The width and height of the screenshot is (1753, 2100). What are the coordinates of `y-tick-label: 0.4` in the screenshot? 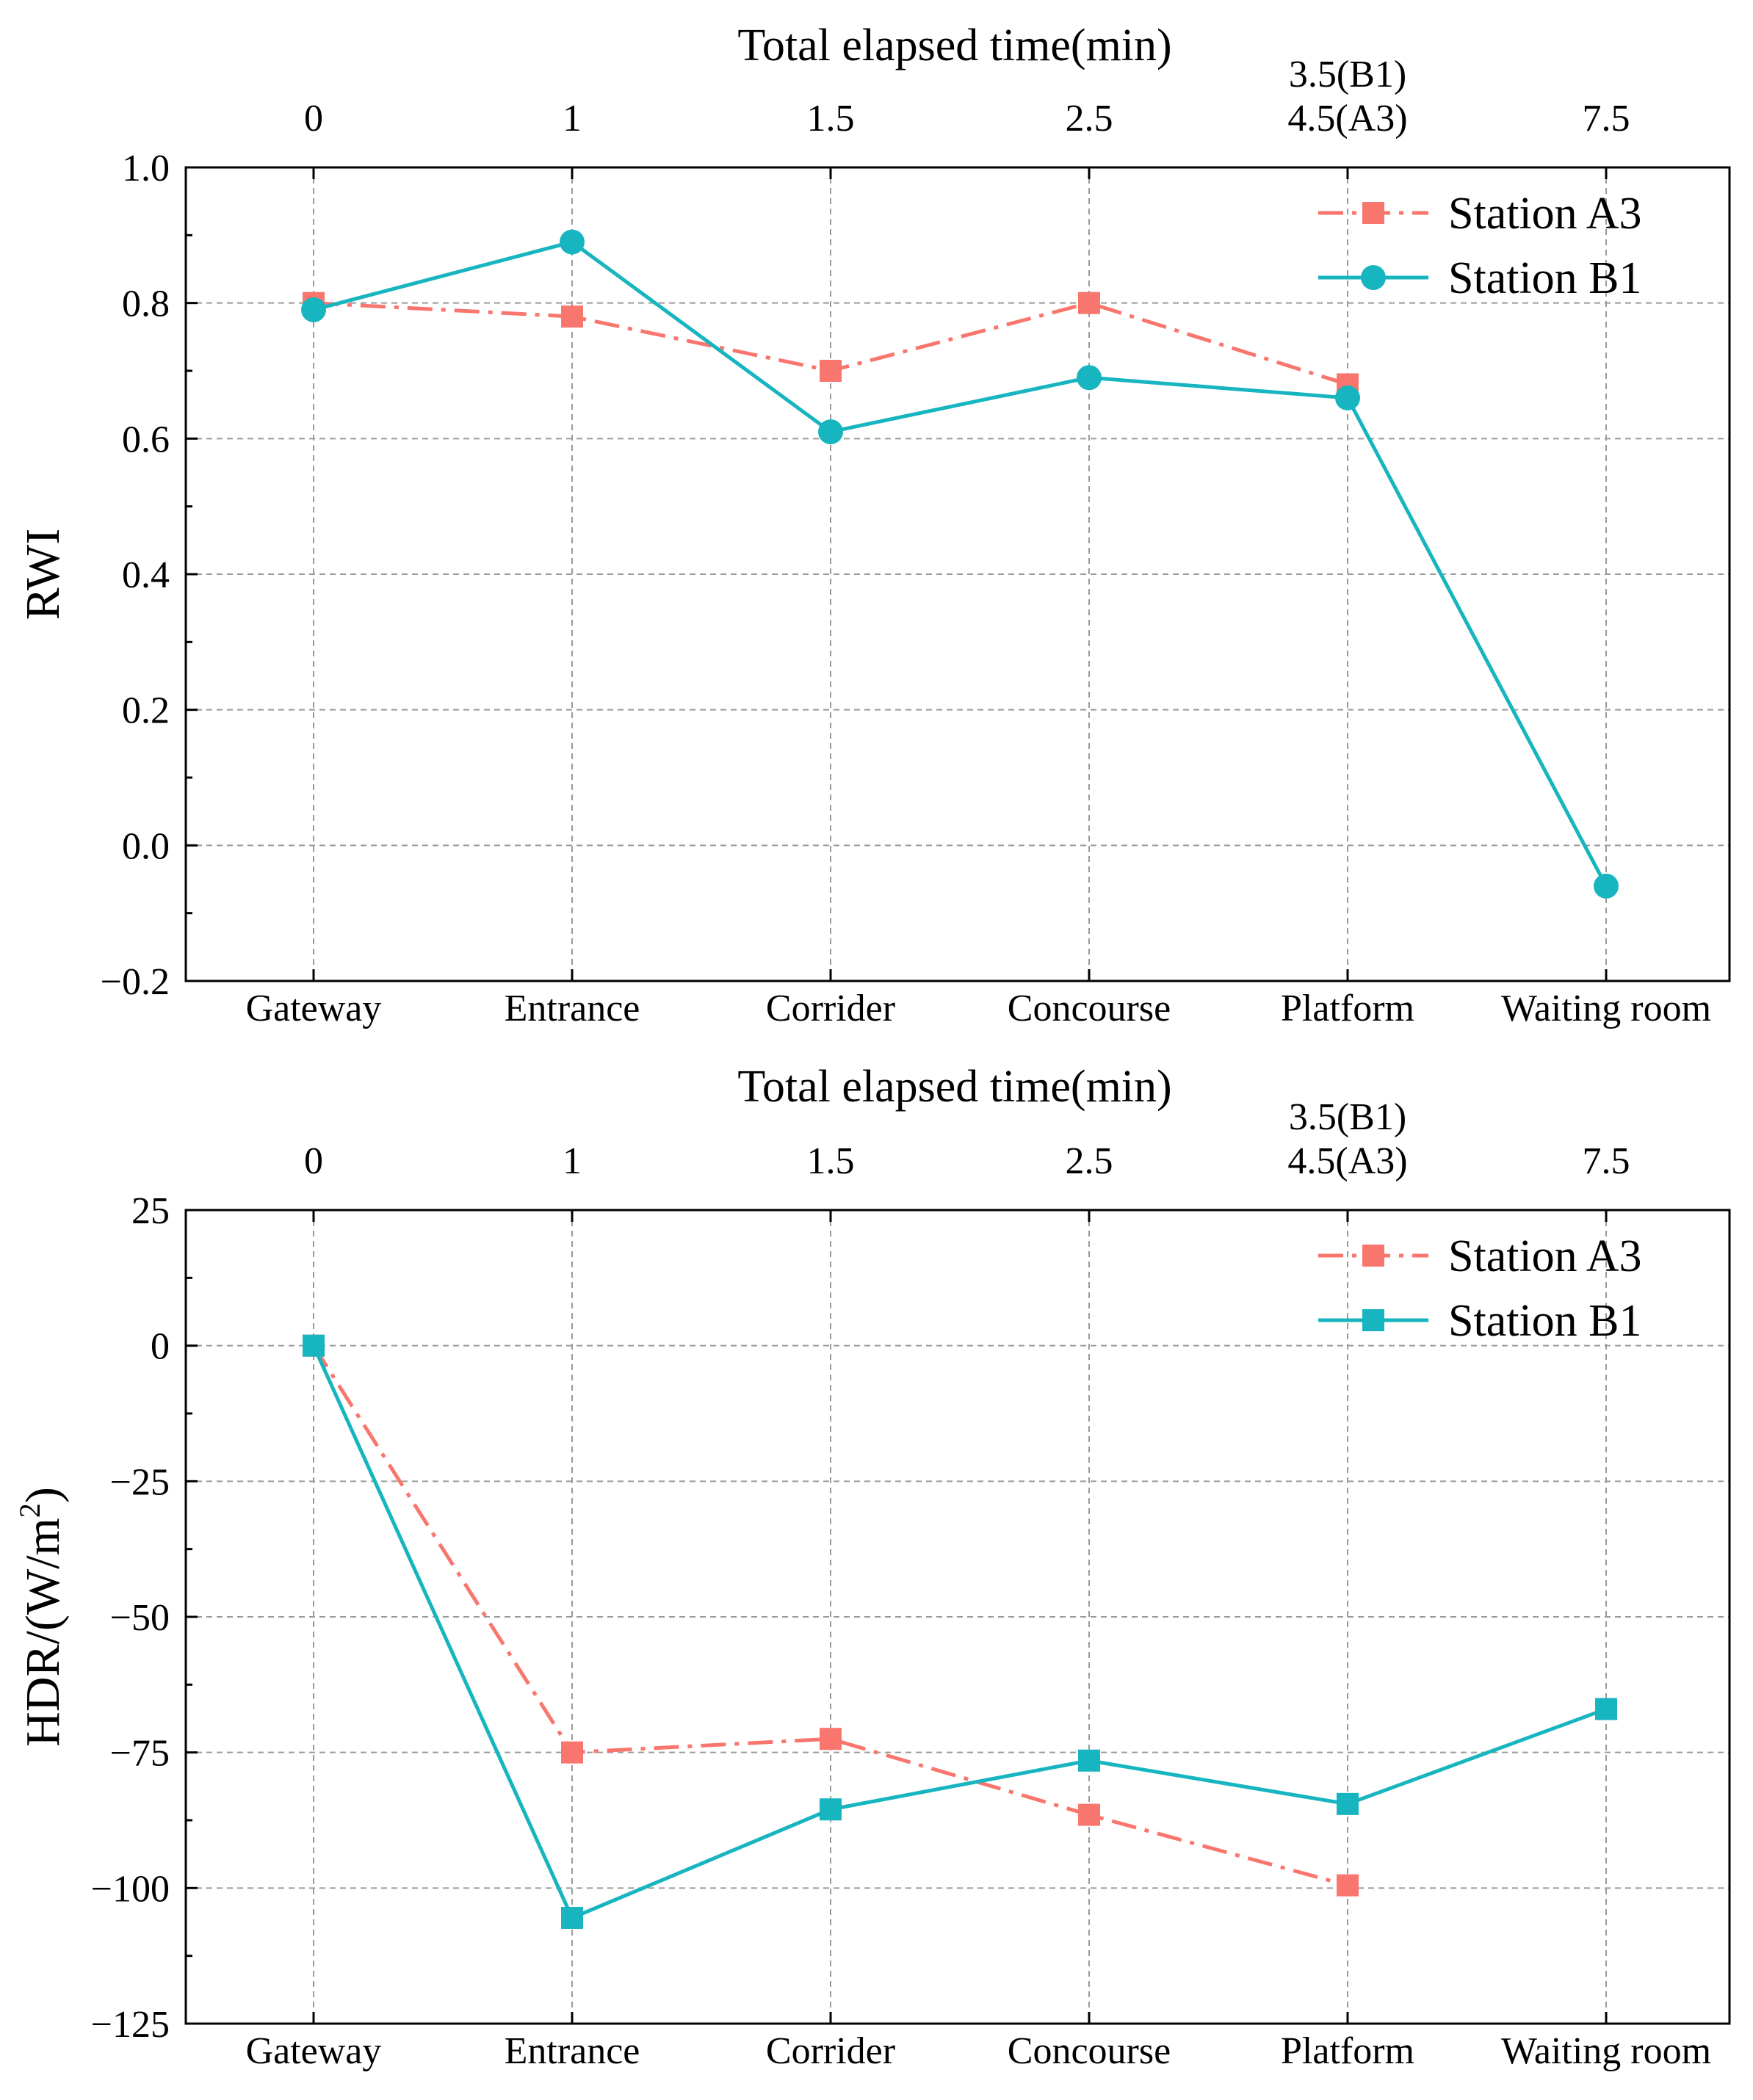 It's located at (146, 575).